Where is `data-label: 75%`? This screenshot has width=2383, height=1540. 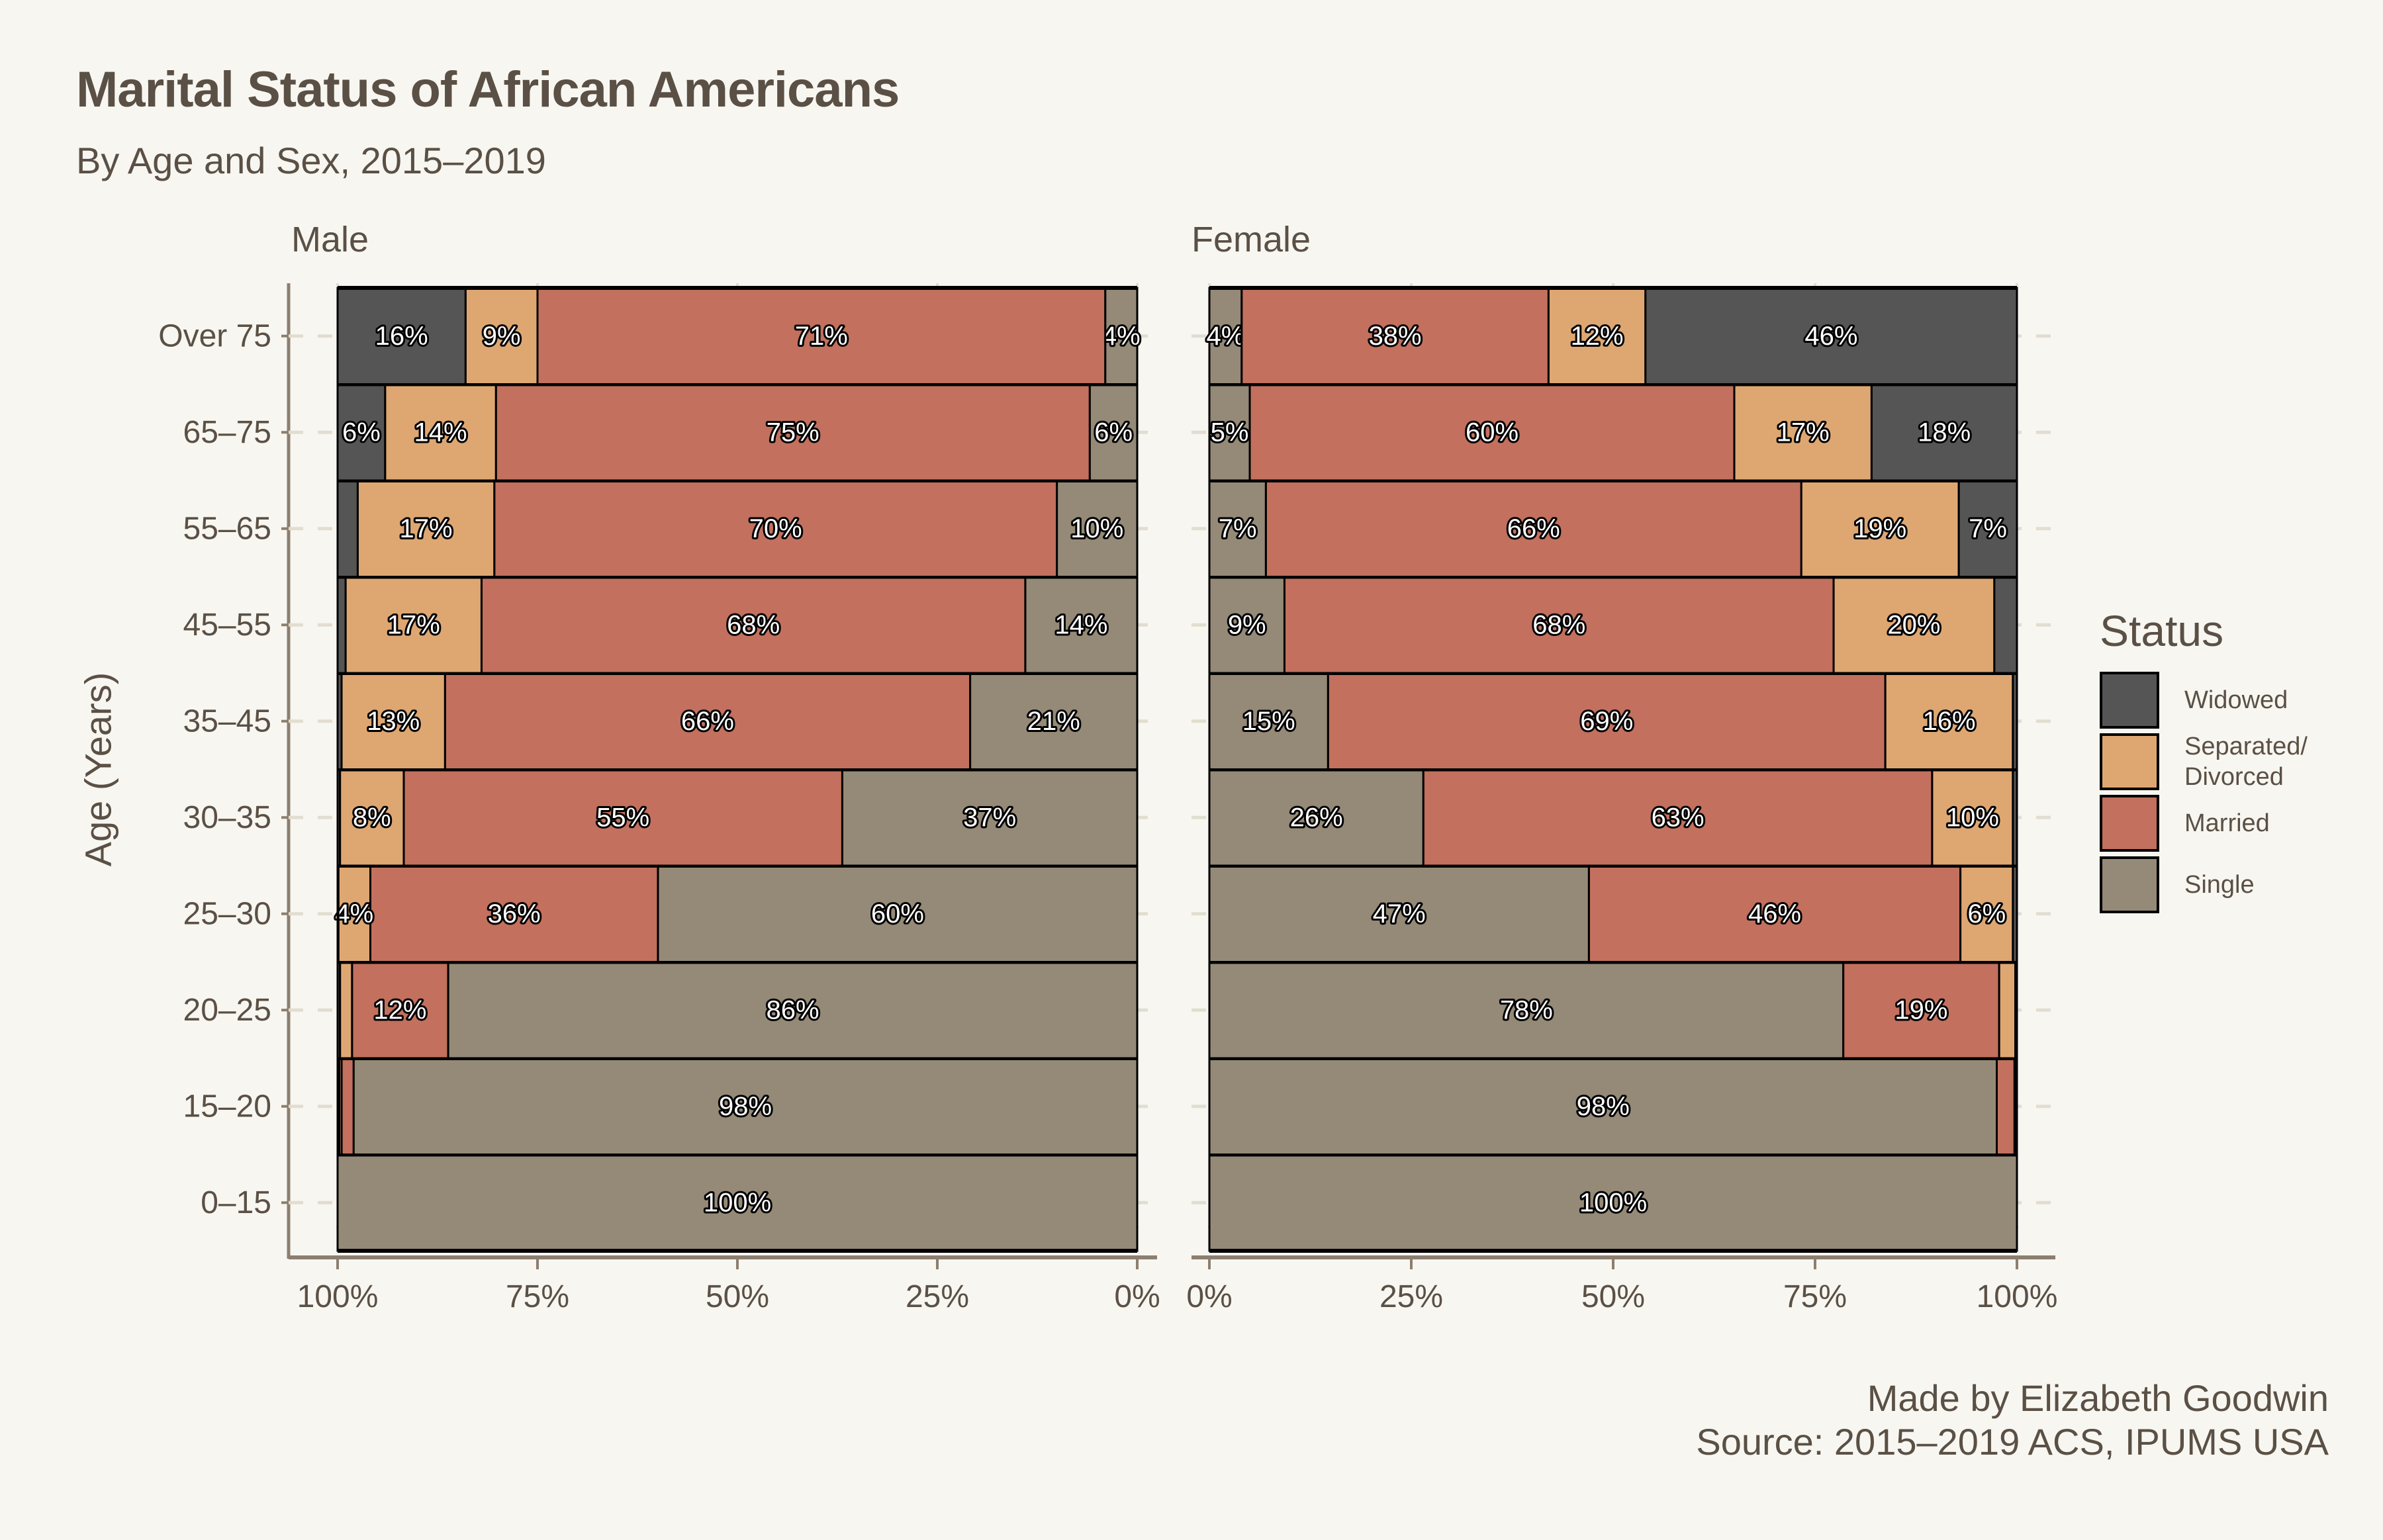
data-label: 75% is located at coordinates (793, 432).